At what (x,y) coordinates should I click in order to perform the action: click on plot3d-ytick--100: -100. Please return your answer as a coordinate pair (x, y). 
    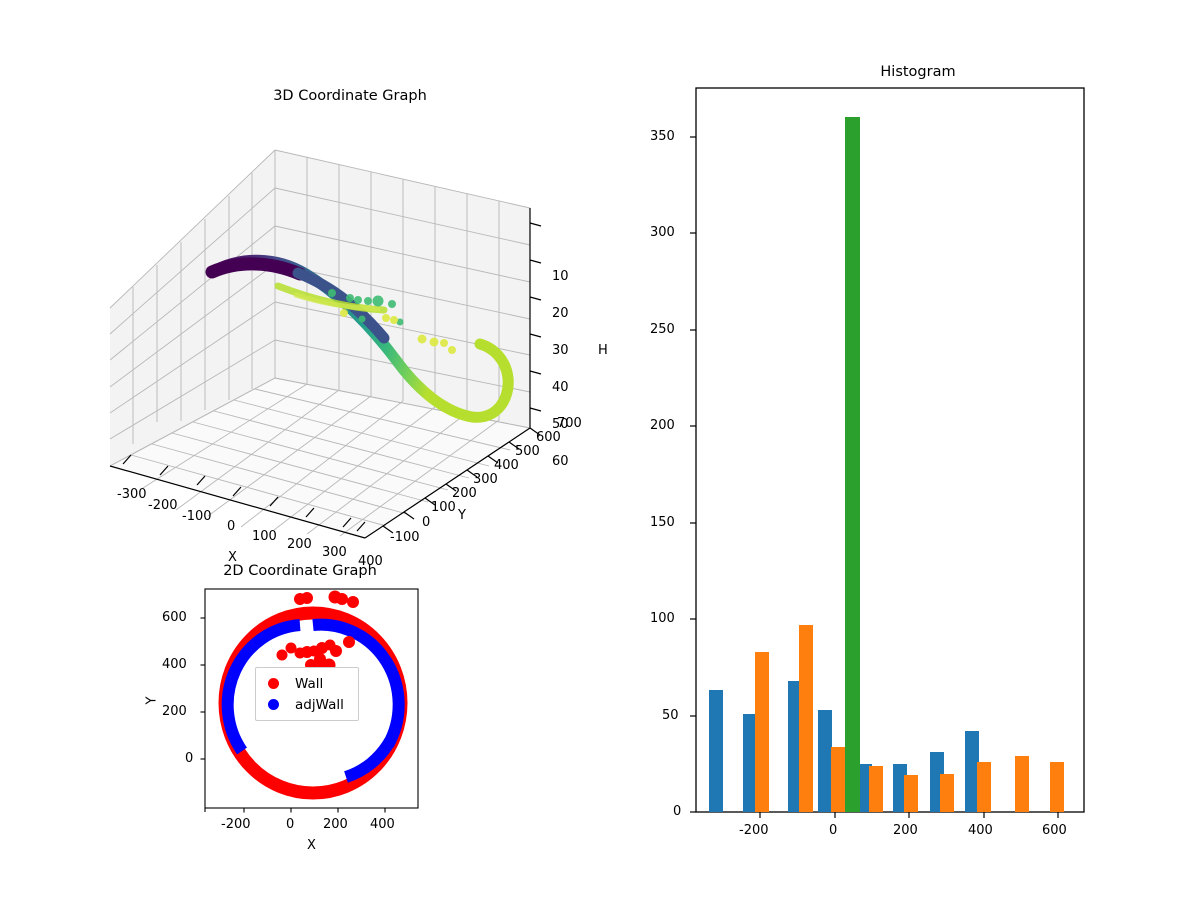
    Looking at the image, I should click on (405, 537).